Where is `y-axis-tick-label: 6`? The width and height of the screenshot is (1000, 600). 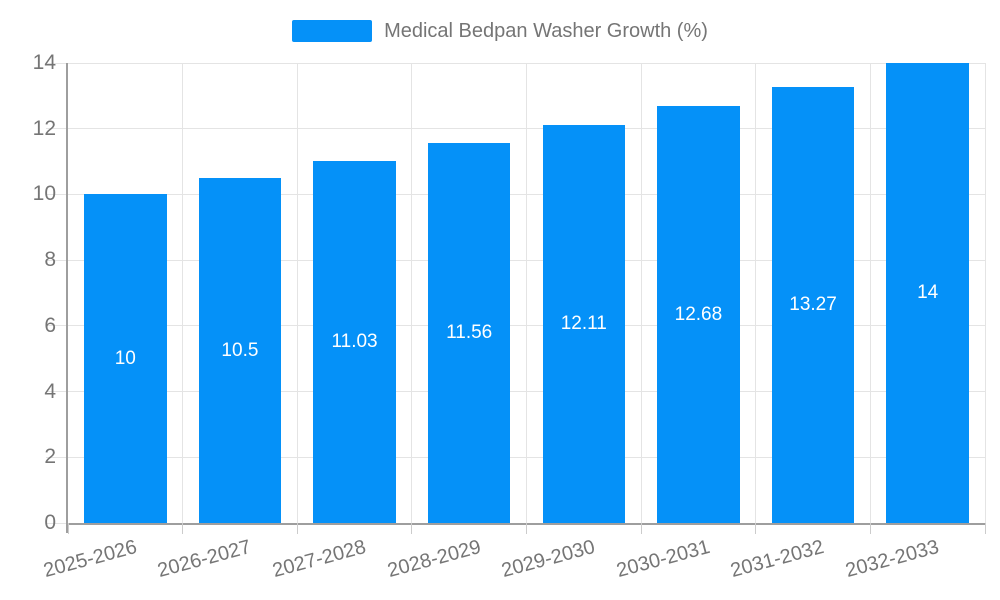 y-axis-tick-label: 6 is located at coordinates (50, 325).